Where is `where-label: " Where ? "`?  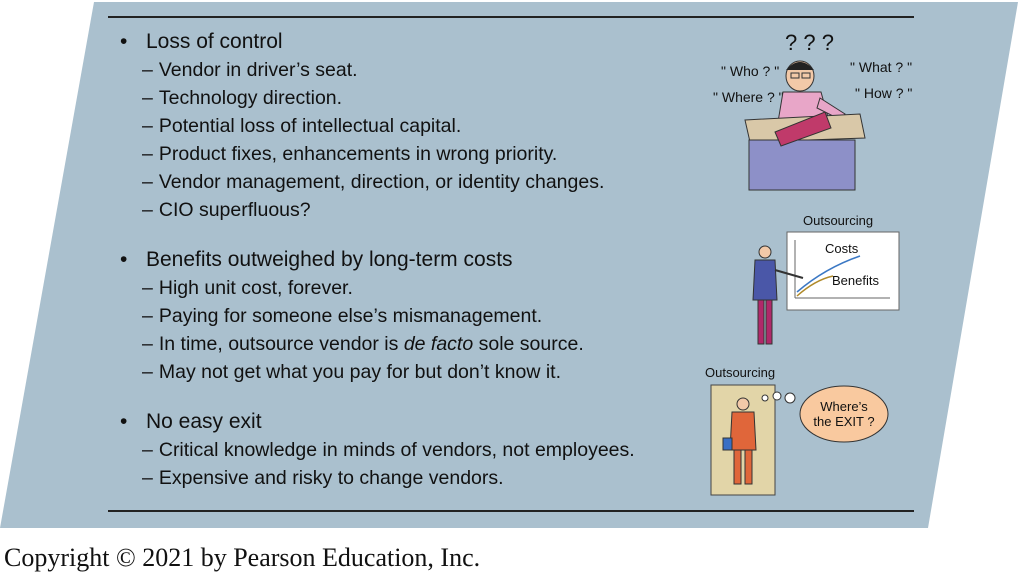
where-label: " Where ? " is located at coordinates (748, 97).